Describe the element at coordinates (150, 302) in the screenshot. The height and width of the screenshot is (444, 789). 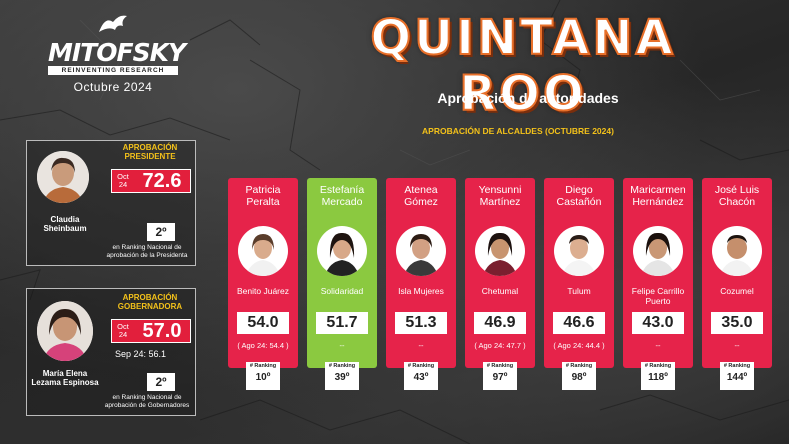
I see `governor-approval-label: APROBACIÓN GOBERNADORA` at that location.